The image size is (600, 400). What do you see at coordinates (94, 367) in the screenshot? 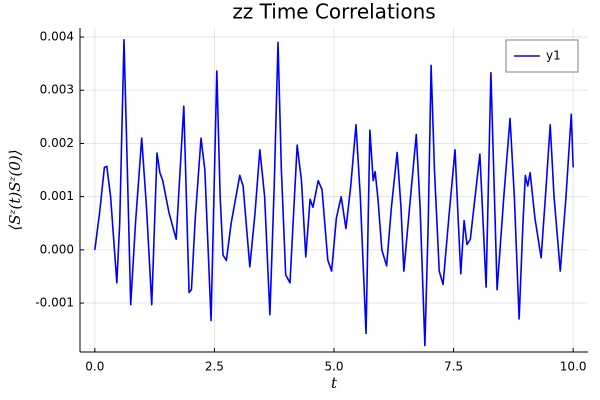
I see `x-tick-label: 0.0` at bounding box center [94, 367].